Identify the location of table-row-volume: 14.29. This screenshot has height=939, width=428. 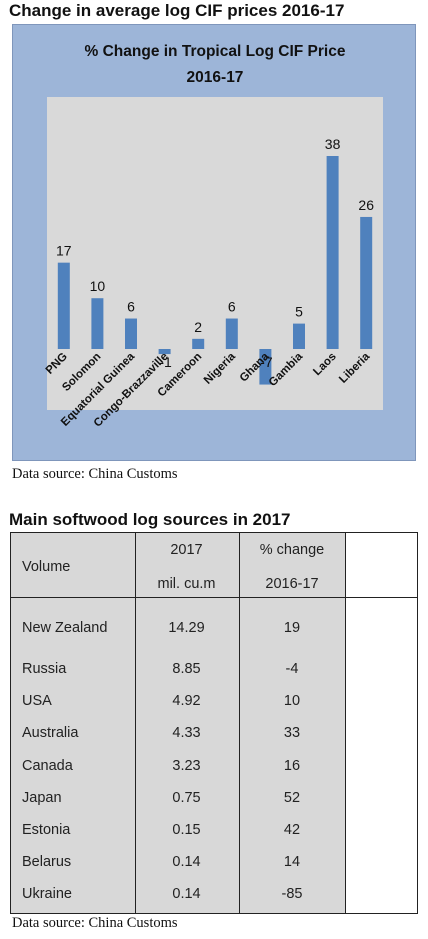
(186, 628).